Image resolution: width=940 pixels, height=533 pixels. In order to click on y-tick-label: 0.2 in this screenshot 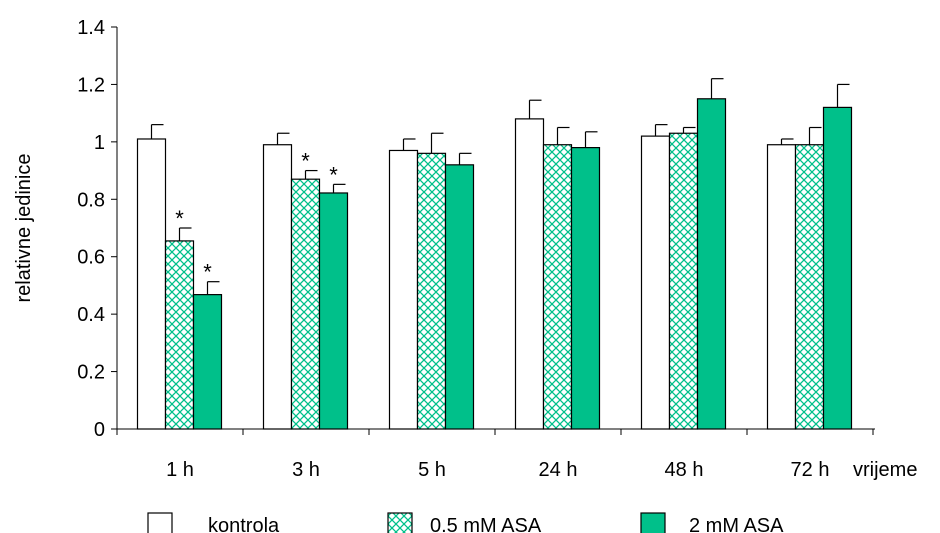, I will do `click(91, 373)`.